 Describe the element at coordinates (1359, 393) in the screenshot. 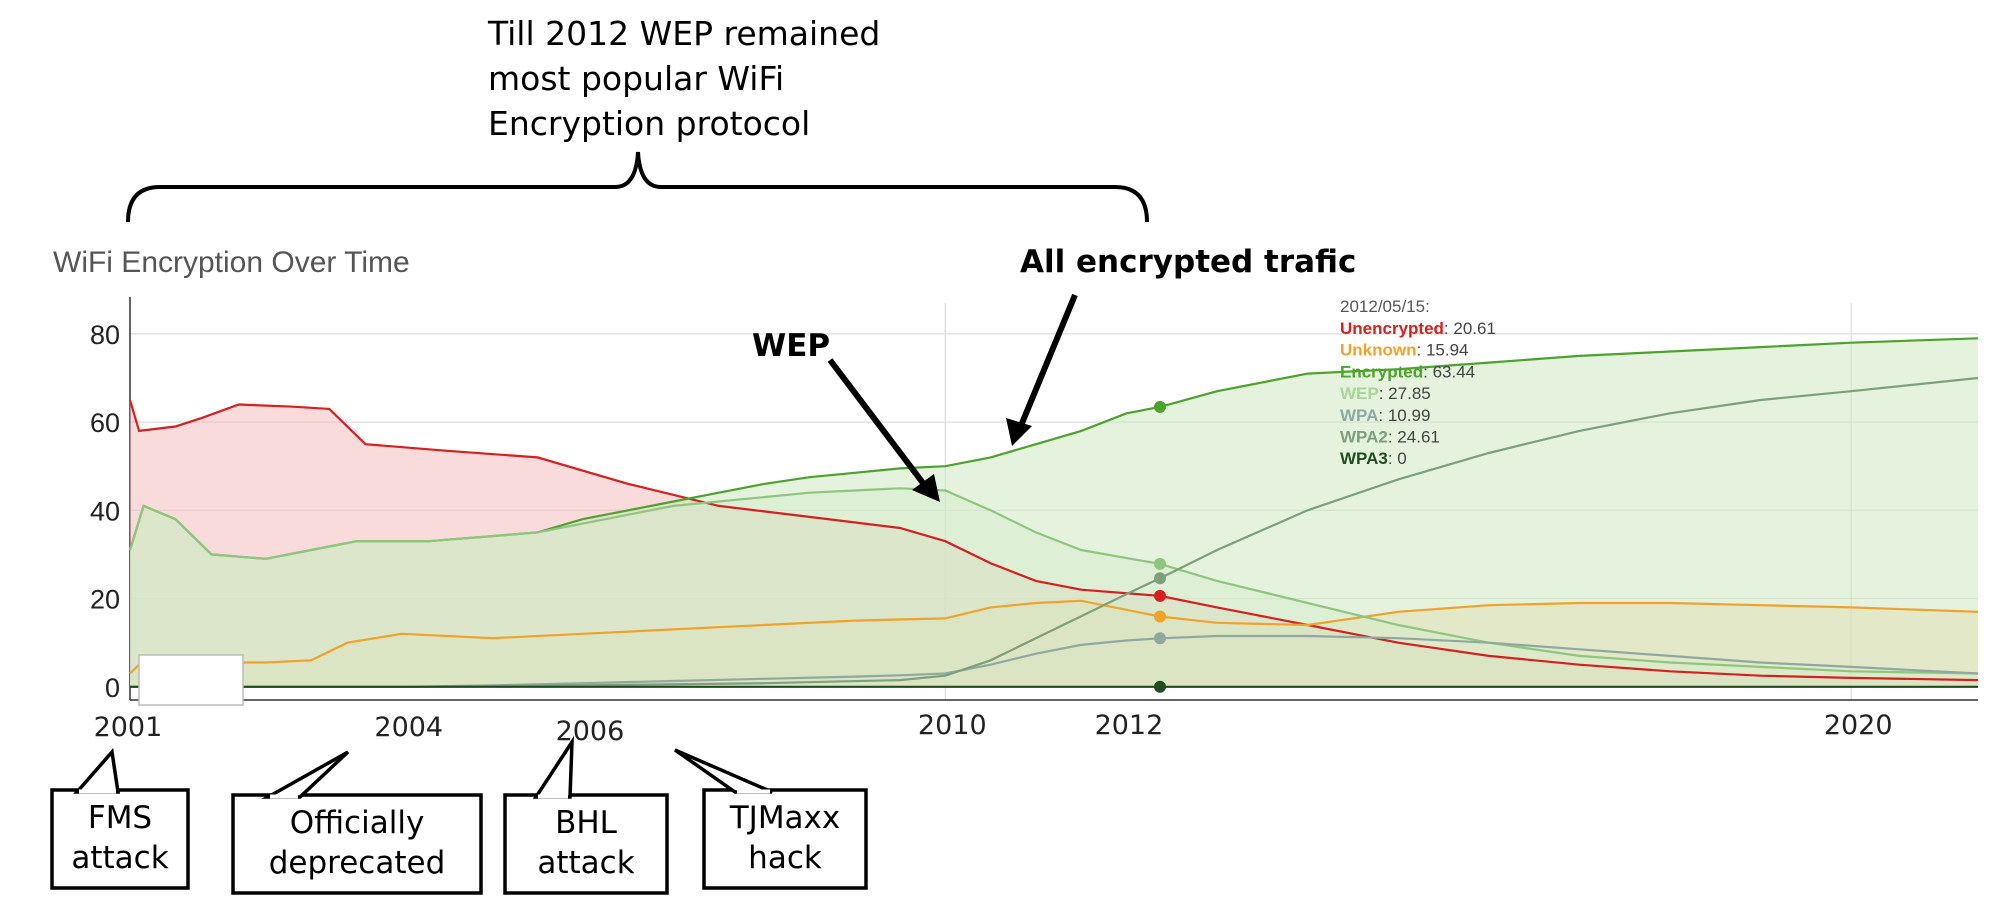

I see `tooltip-series-name: WEP` at that location.